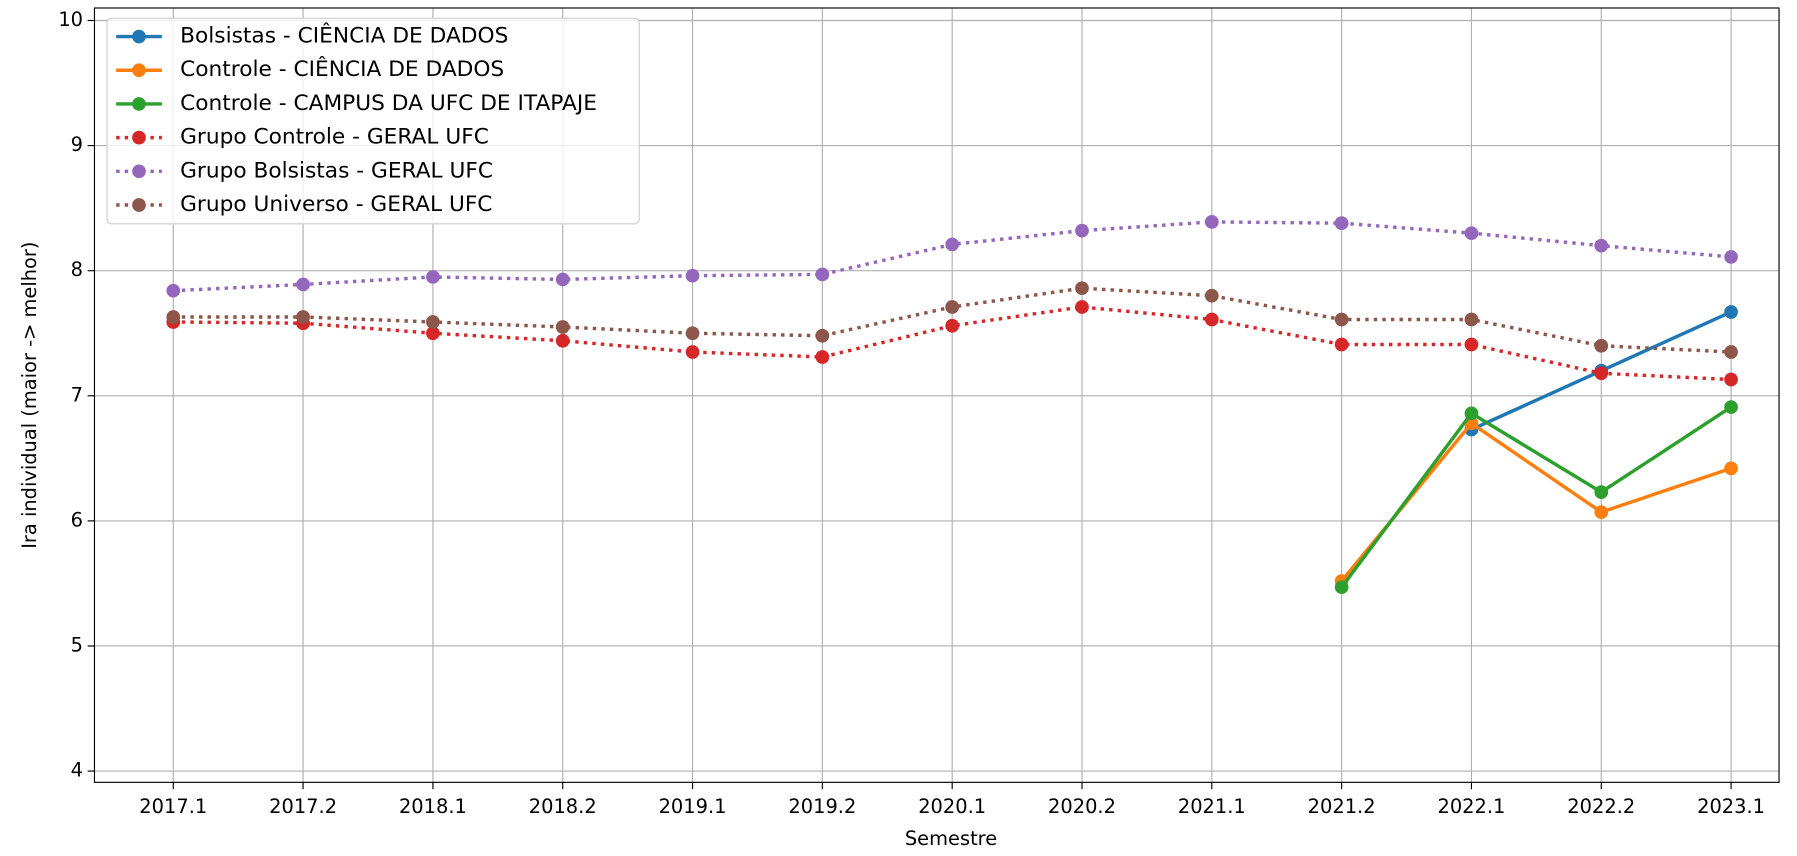  What do you see at coordinates (77, 144) in the screenshot?
I see `y-tick-label: 9` at bounding box center [77, 144].